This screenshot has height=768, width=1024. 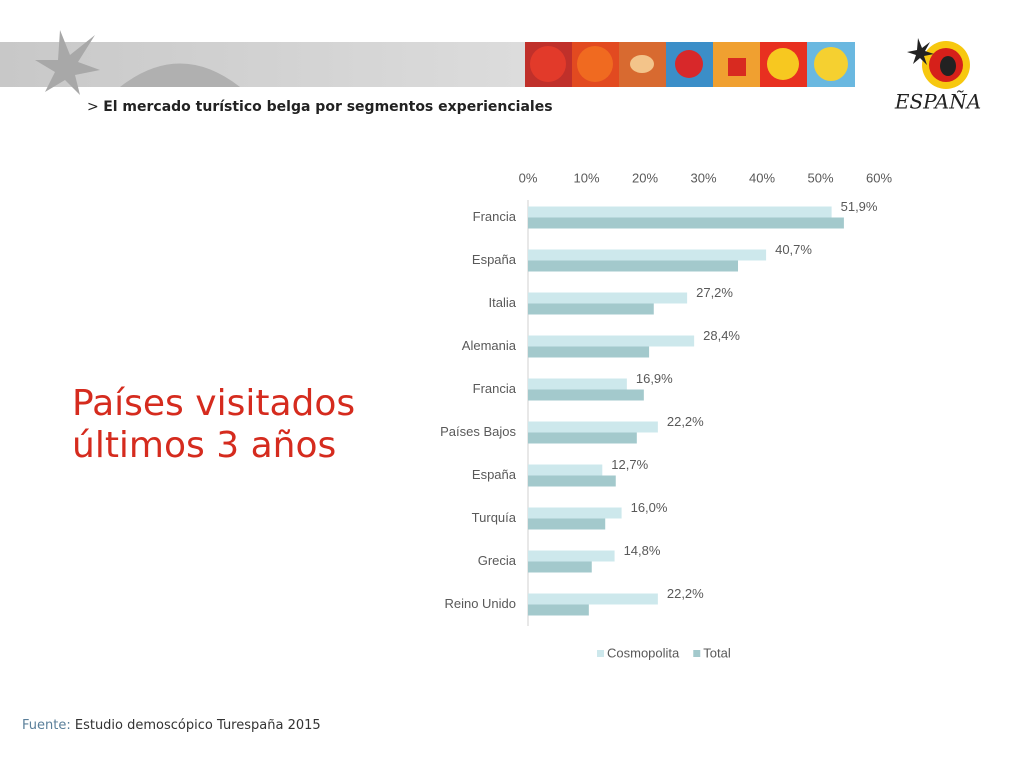 I want to click on banner, so click(x=262, y=64).